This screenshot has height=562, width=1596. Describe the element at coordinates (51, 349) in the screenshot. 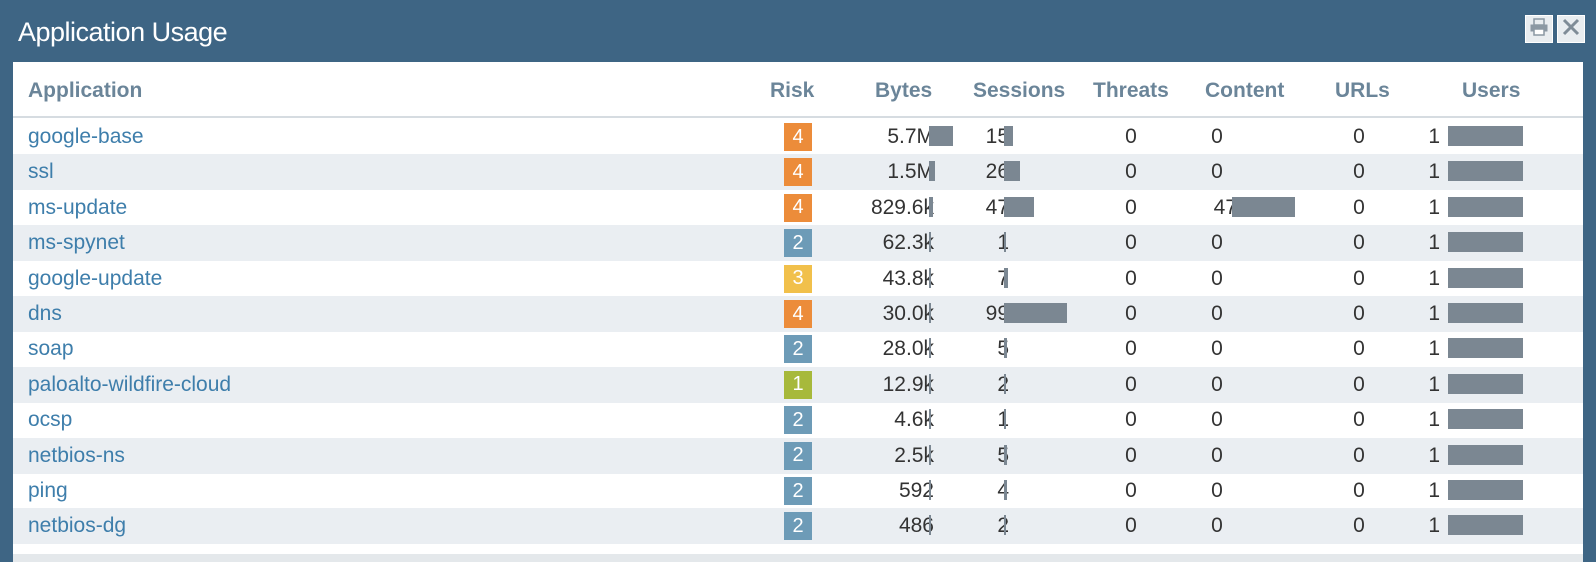

I see `application-link: soap` at that location.